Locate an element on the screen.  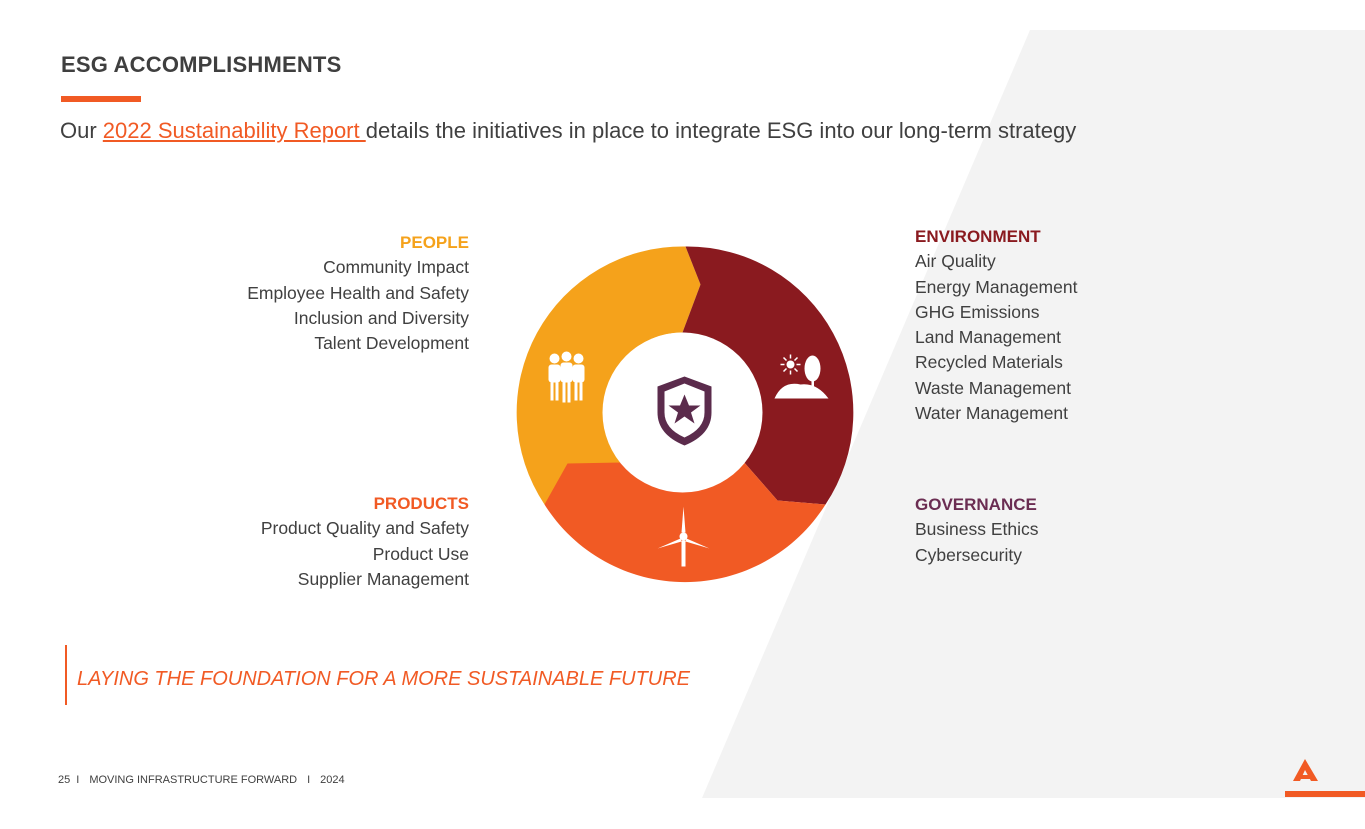
people-heading: PEOPLE is located at coordinates (434, 242).